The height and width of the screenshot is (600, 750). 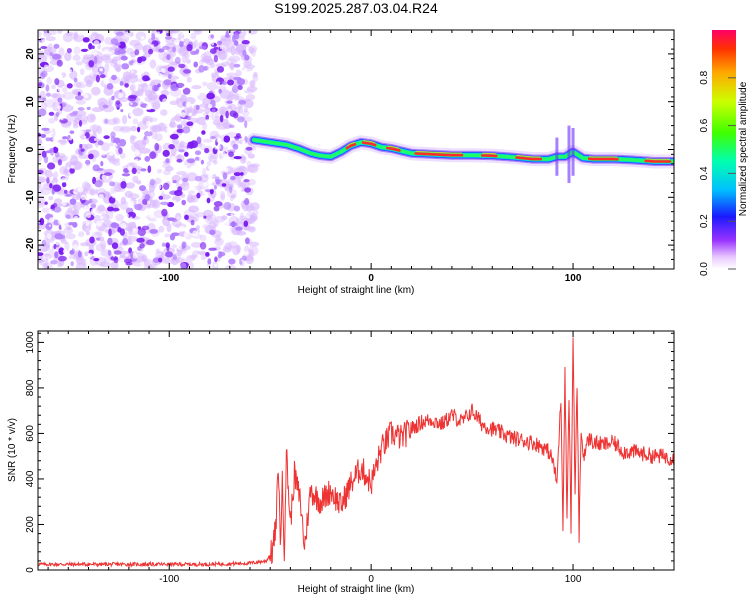 I want to click on signal-peak-edge, so click(x=657, y=159).